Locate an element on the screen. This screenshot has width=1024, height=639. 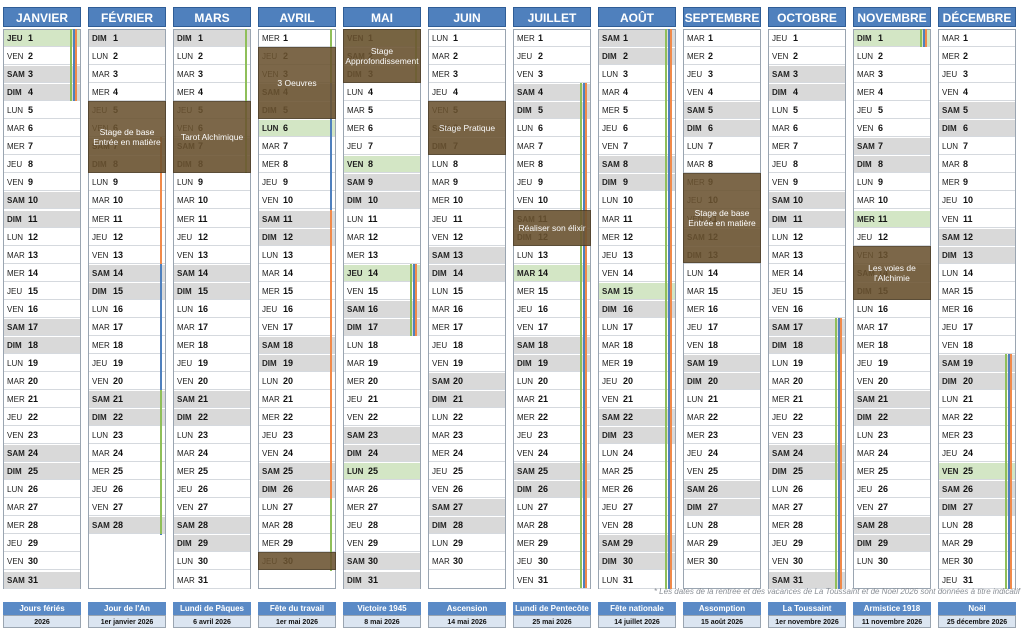
day-row: LUN 22 is located at coordinates (467, 417).